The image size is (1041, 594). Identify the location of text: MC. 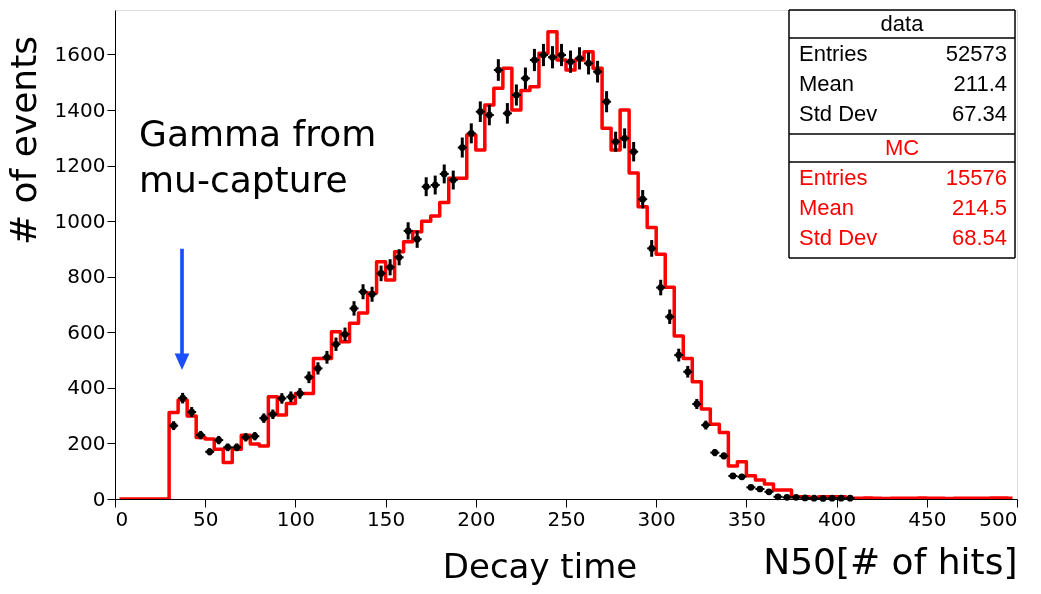
(902, 147).